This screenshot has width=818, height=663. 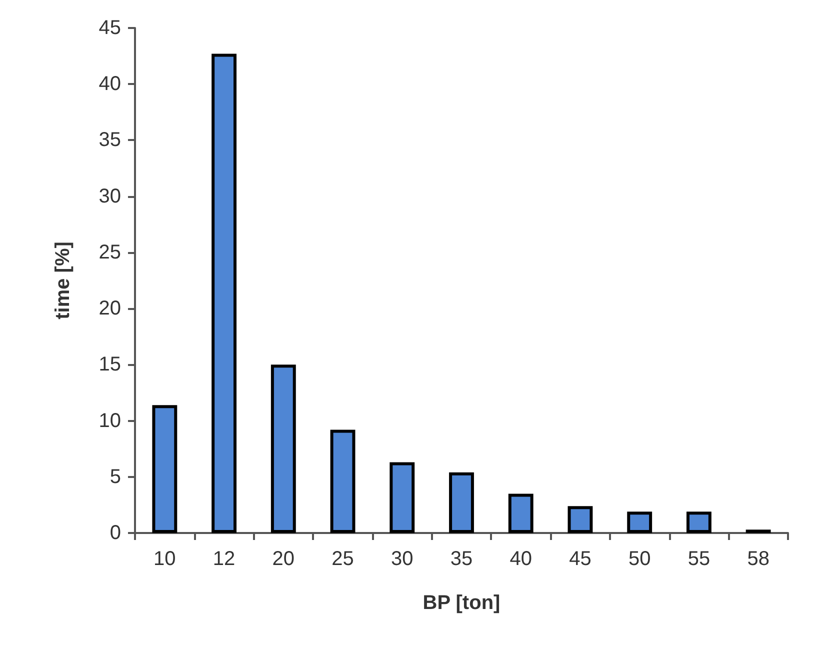 What do you see at coordinates (699, 559) in the screenshot?
I see `x-tick-label: 55` at bounding box center [699, 559].